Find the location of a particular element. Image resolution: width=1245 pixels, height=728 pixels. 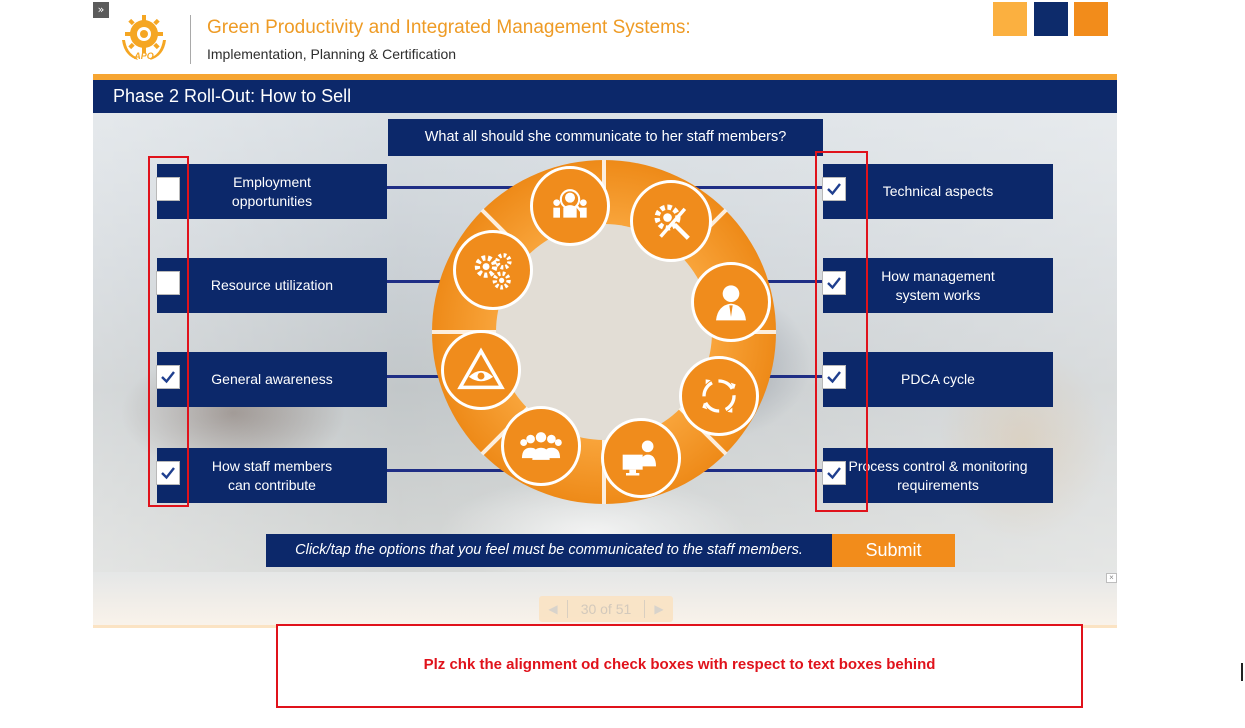

option-label: Technical aspects is located at coordinates (938, 191).